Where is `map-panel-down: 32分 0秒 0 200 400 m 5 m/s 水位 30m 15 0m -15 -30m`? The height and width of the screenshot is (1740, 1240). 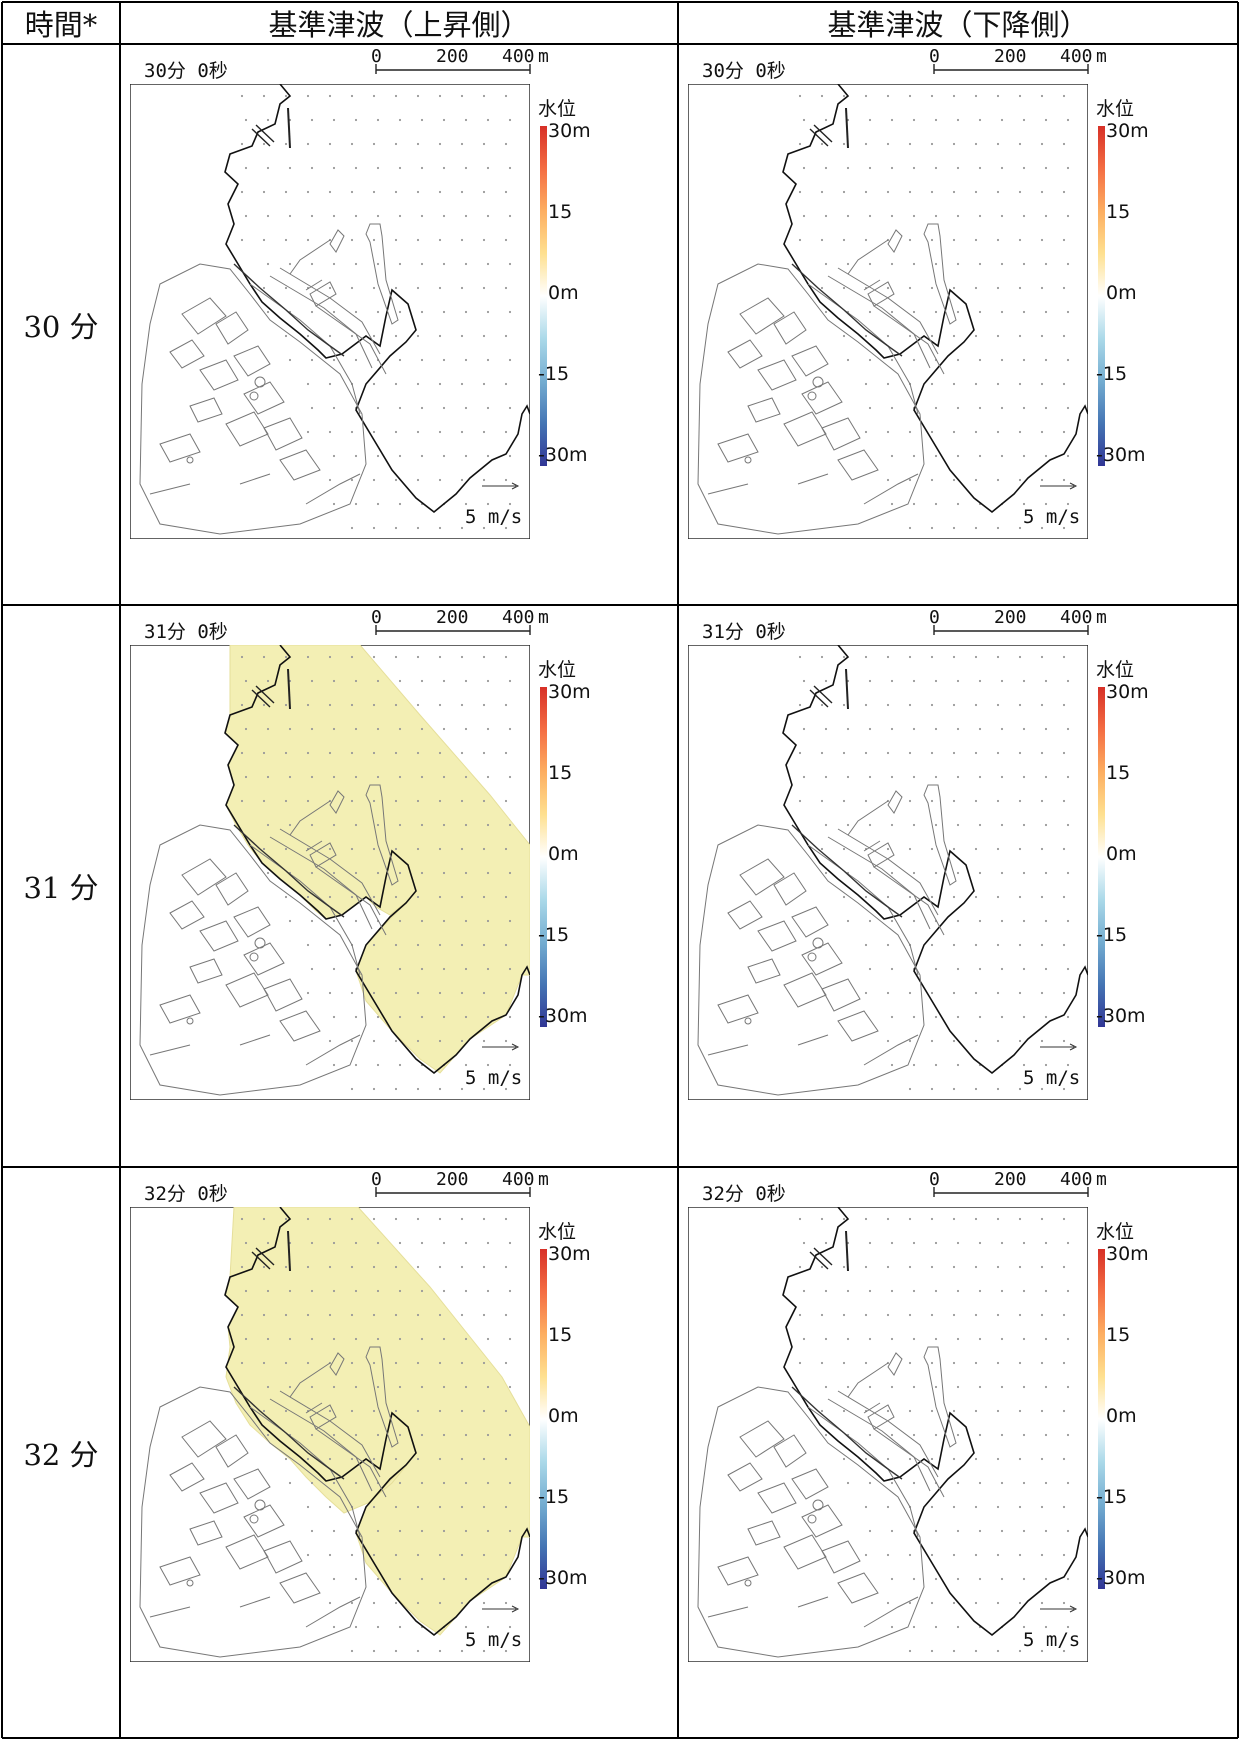 map-panel-down: 32分 0秒 0 200 400 m 5 m/s 水位 30m 15 0m -15 -30m is located at coordinates (957, 1452).